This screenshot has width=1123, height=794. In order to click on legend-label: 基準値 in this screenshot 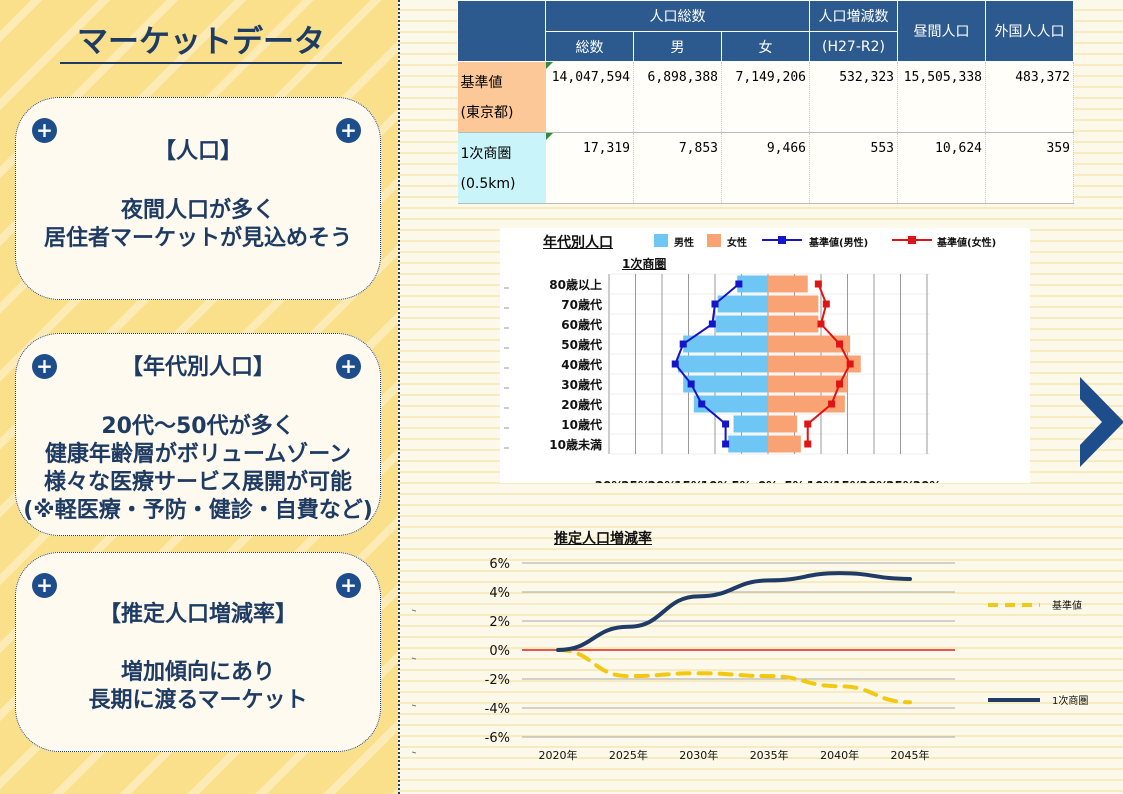, I will do `click(1067, 605)`.